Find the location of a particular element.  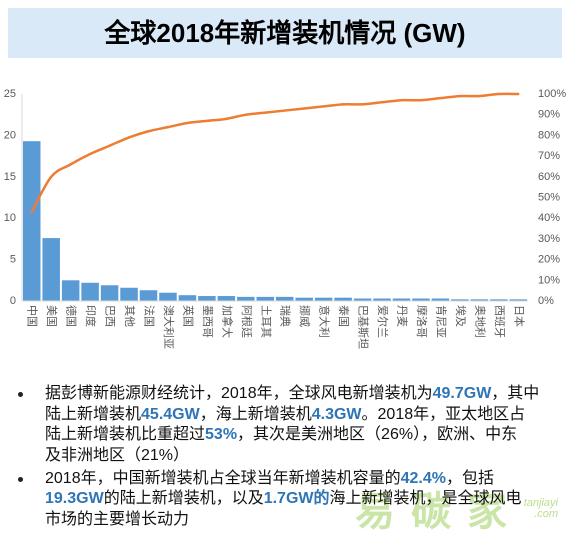

highlight-value: 1.7GW的 is located at coordinates (296, 498).